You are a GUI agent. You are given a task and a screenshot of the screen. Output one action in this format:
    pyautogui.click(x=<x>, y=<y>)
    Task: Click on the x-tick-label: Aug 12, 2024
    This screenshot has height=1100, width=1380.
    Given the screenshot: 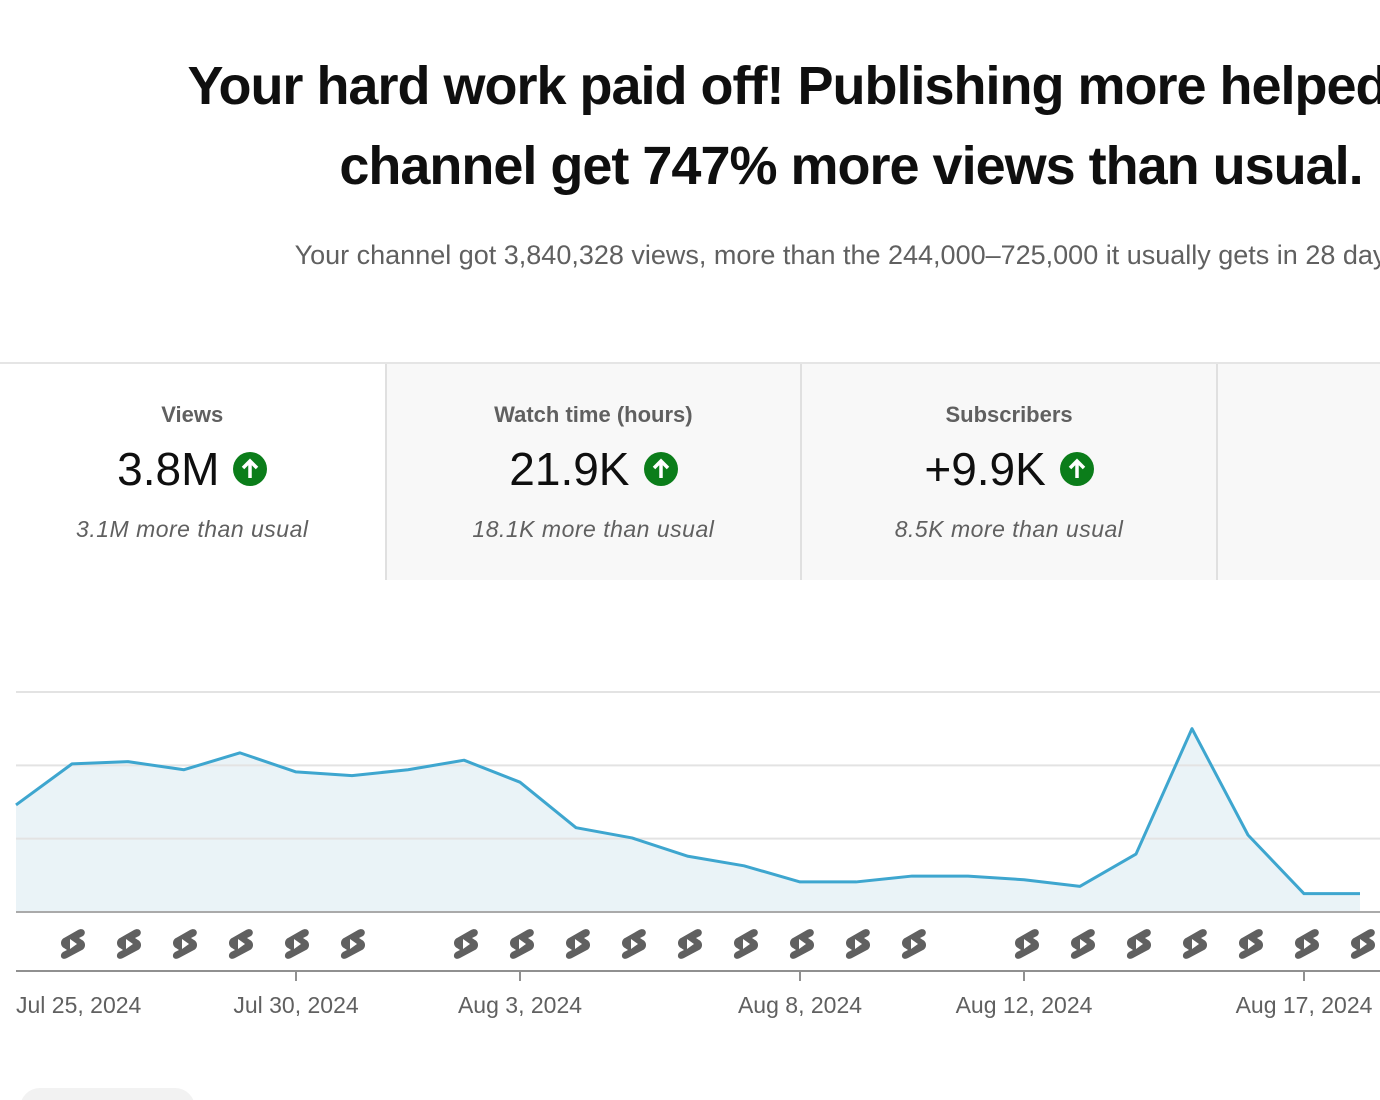 What is the action you would take?
    pyautogui.click(x=1024, y=1005)
    